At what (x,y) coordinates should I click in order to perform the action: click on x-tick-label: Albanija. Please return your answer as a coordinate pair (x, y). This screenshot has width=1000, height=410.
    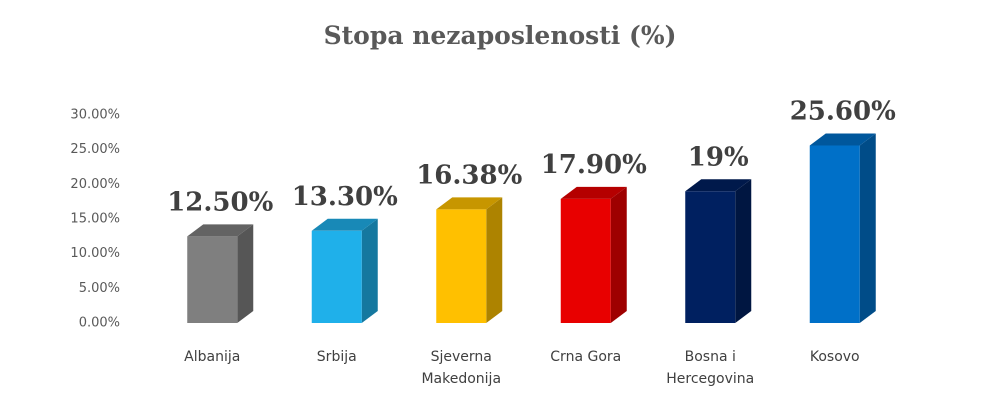
    Looking at the image, I should click on (212, 357).